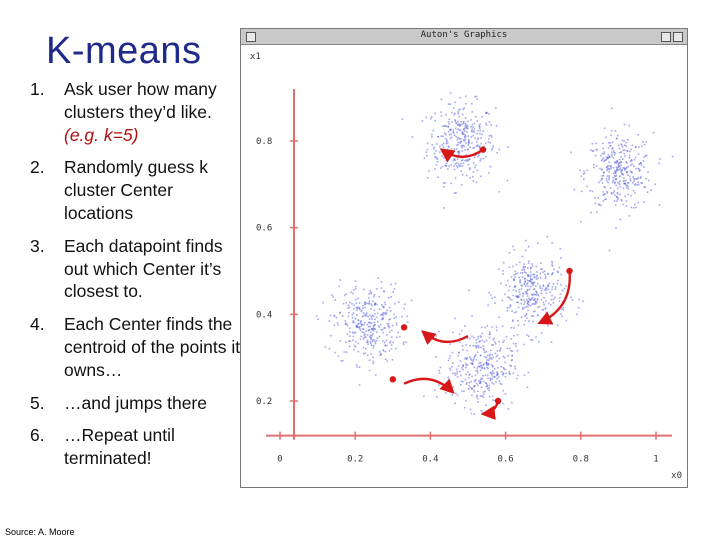  What do you see at coordinates (666, 37) in the screenshot?
I see `minimize-button` at bounding box center [666, 37].